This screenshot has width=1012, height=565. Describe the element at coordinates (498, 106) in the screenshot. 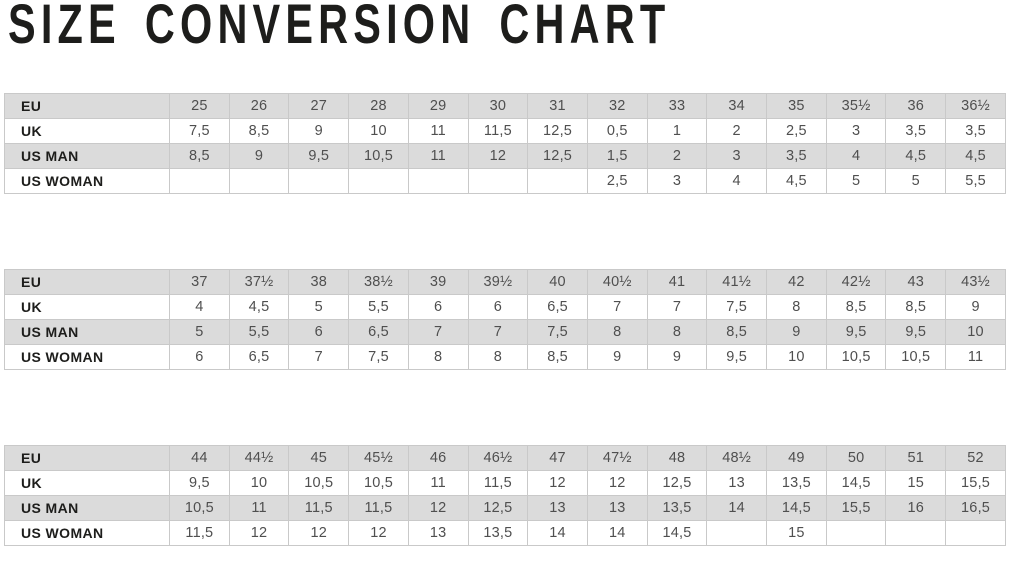

I see `size-cell: 30` at that location.